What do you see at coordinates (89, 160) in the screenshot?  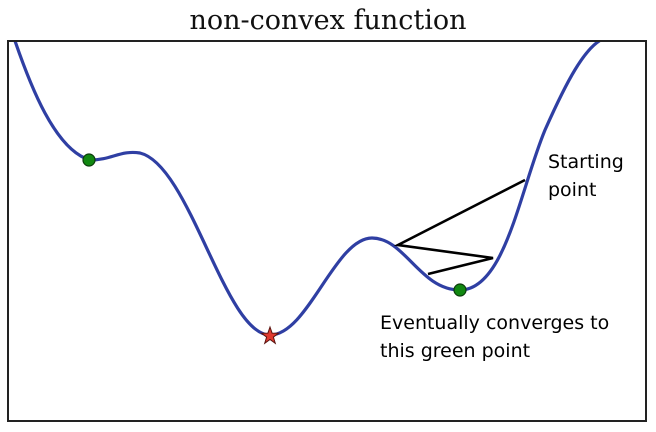 I see `local-minimum-left-marker` at bounding box center [89, 160].